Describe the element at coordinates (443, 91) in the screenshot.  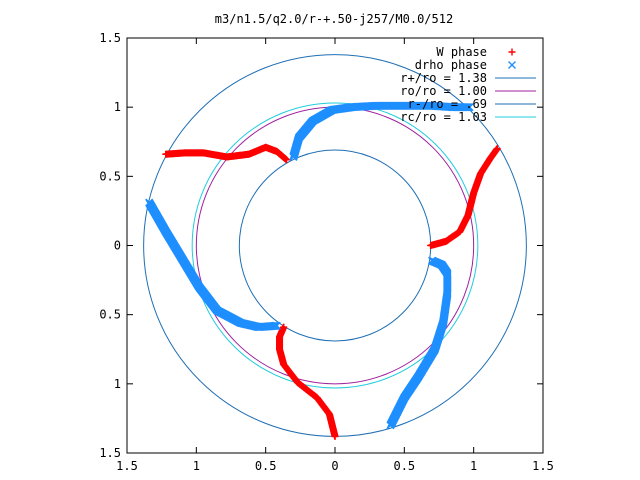
I see `legend-label: ro/ro = 1.00` at that location.